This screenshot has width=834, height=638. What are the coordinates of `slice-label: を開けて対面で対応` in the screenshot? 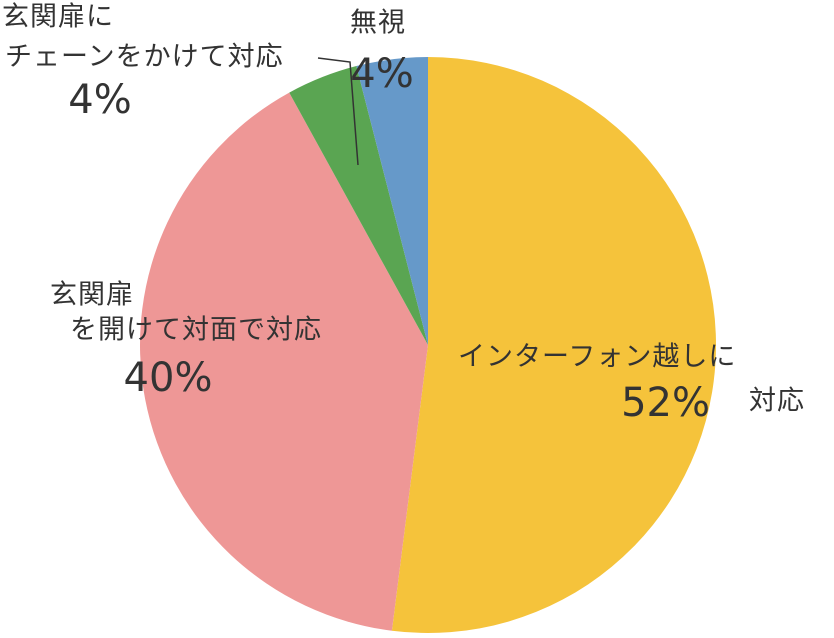 It's located at (196, 330).